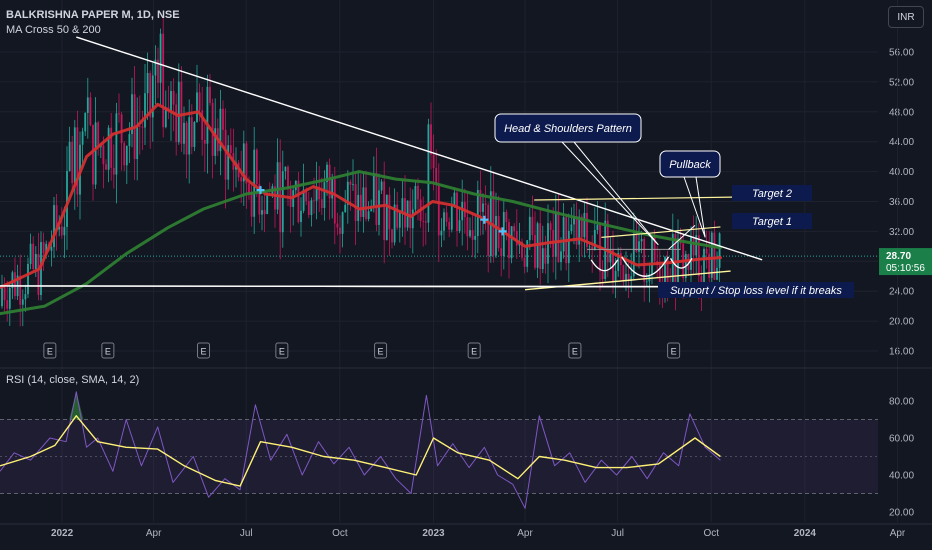 Image resolution: width=932 pixels, height=550 pixels. What do you see at coordinates (576, 179) in the screenshot?
I see `callout-head-shoulders: Head & Shoulders Pattern` at bounding box center [576, 179].